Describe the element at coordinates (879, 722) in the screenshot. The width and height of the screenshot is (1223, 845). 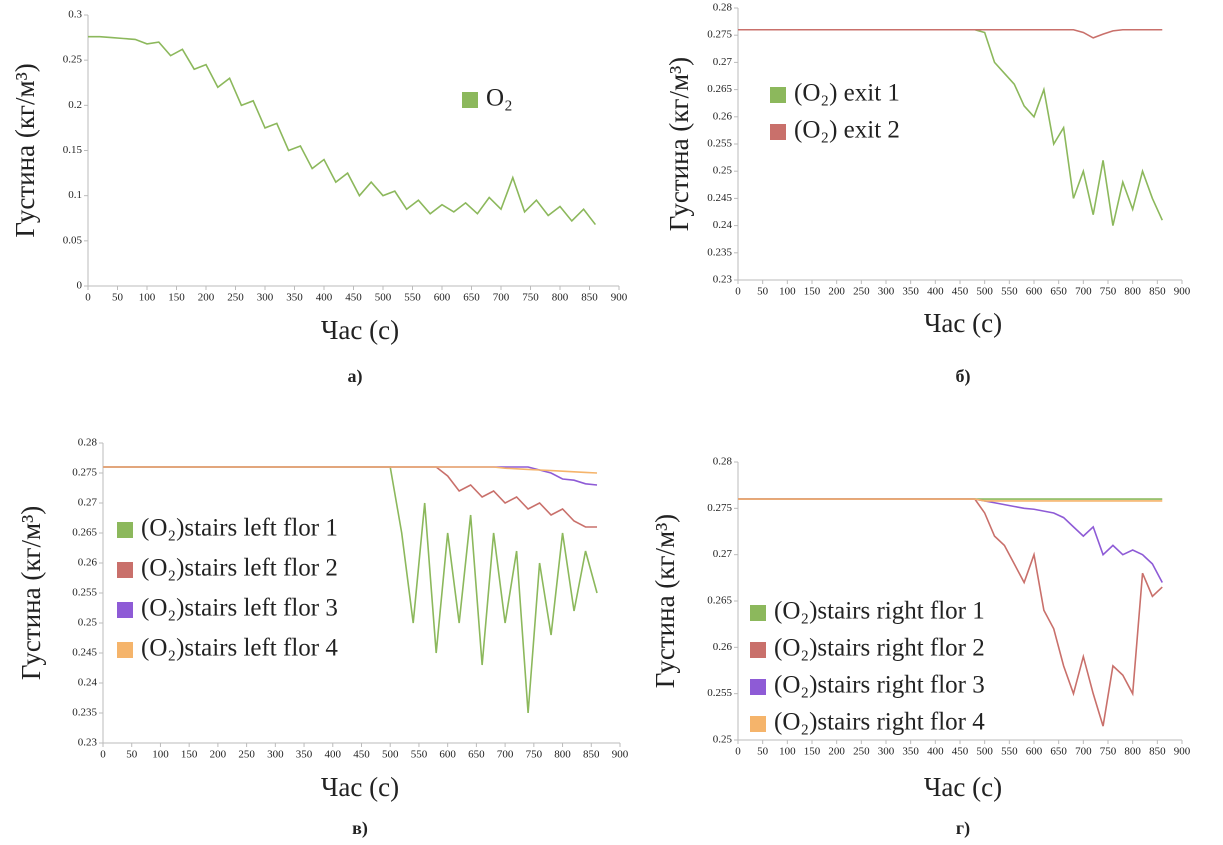
I see `legend-label: (O₂)stairs right flor 4` at that location.